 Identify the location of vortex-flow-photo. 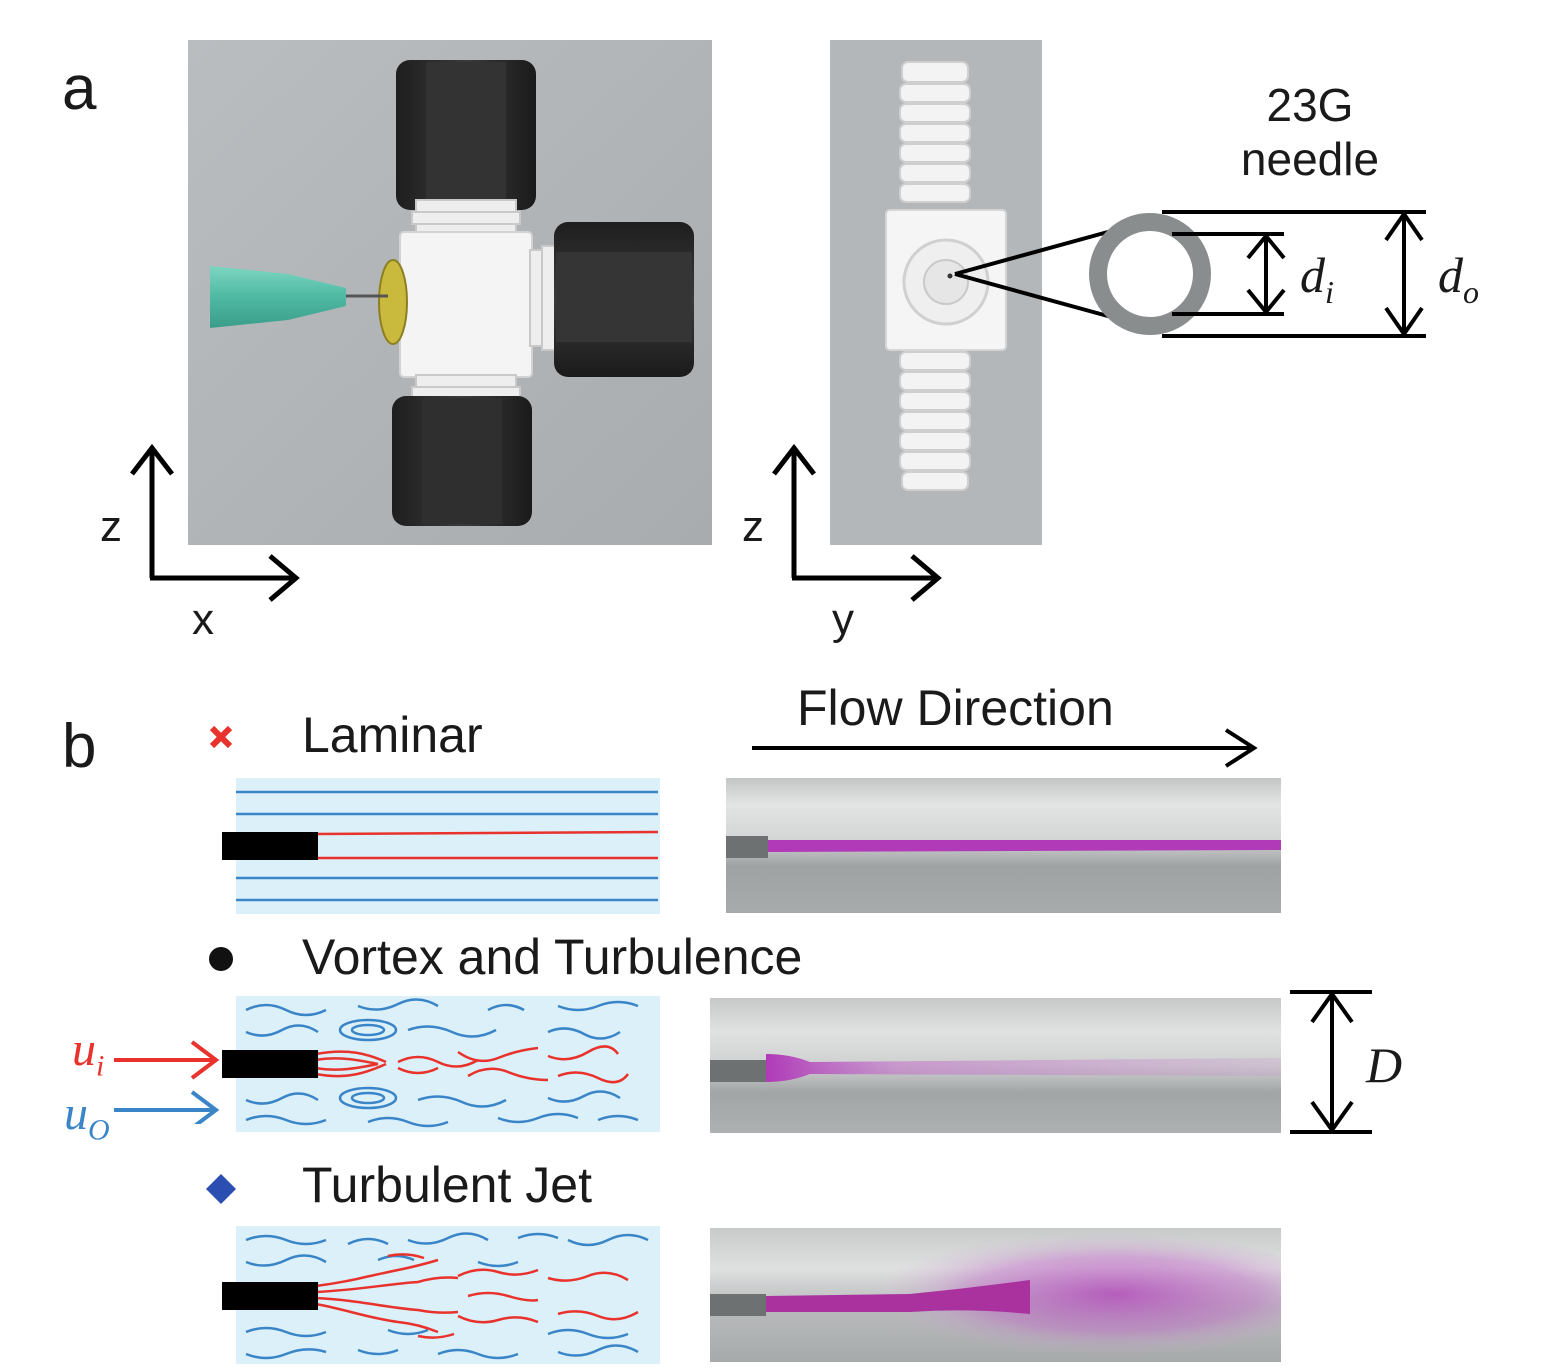
(995, 1065).